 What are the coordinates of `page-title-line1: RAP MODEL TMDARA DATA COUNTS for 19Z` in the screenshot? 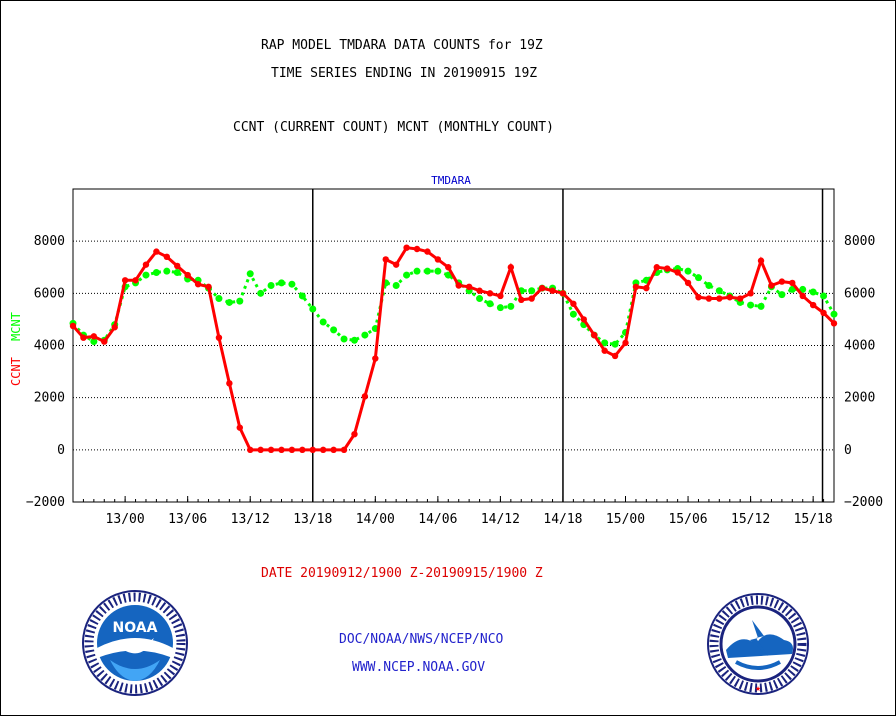 It's located at (402, 45).